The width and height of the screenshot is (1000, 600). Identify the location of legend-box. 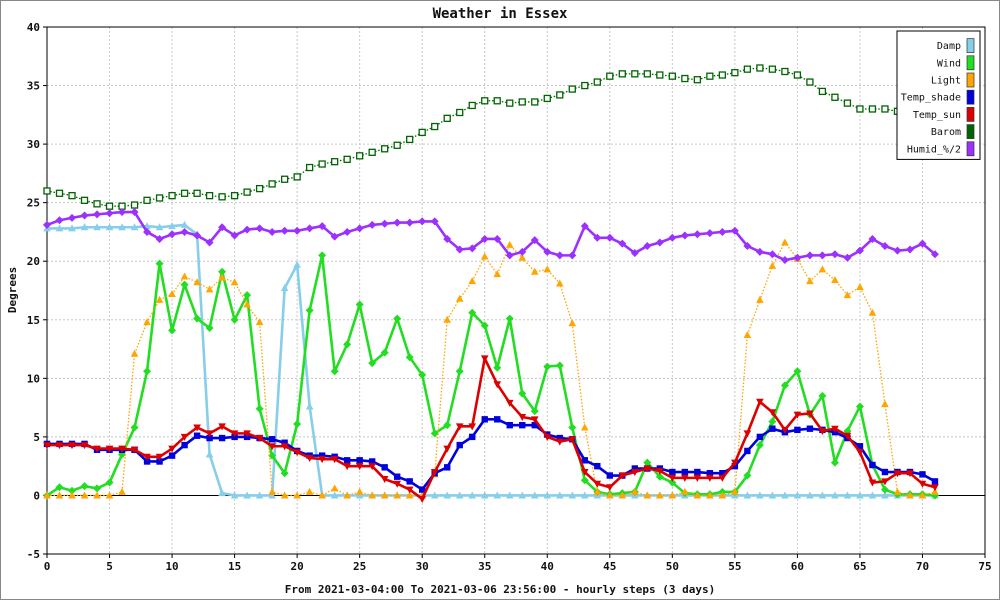
(938, 95).